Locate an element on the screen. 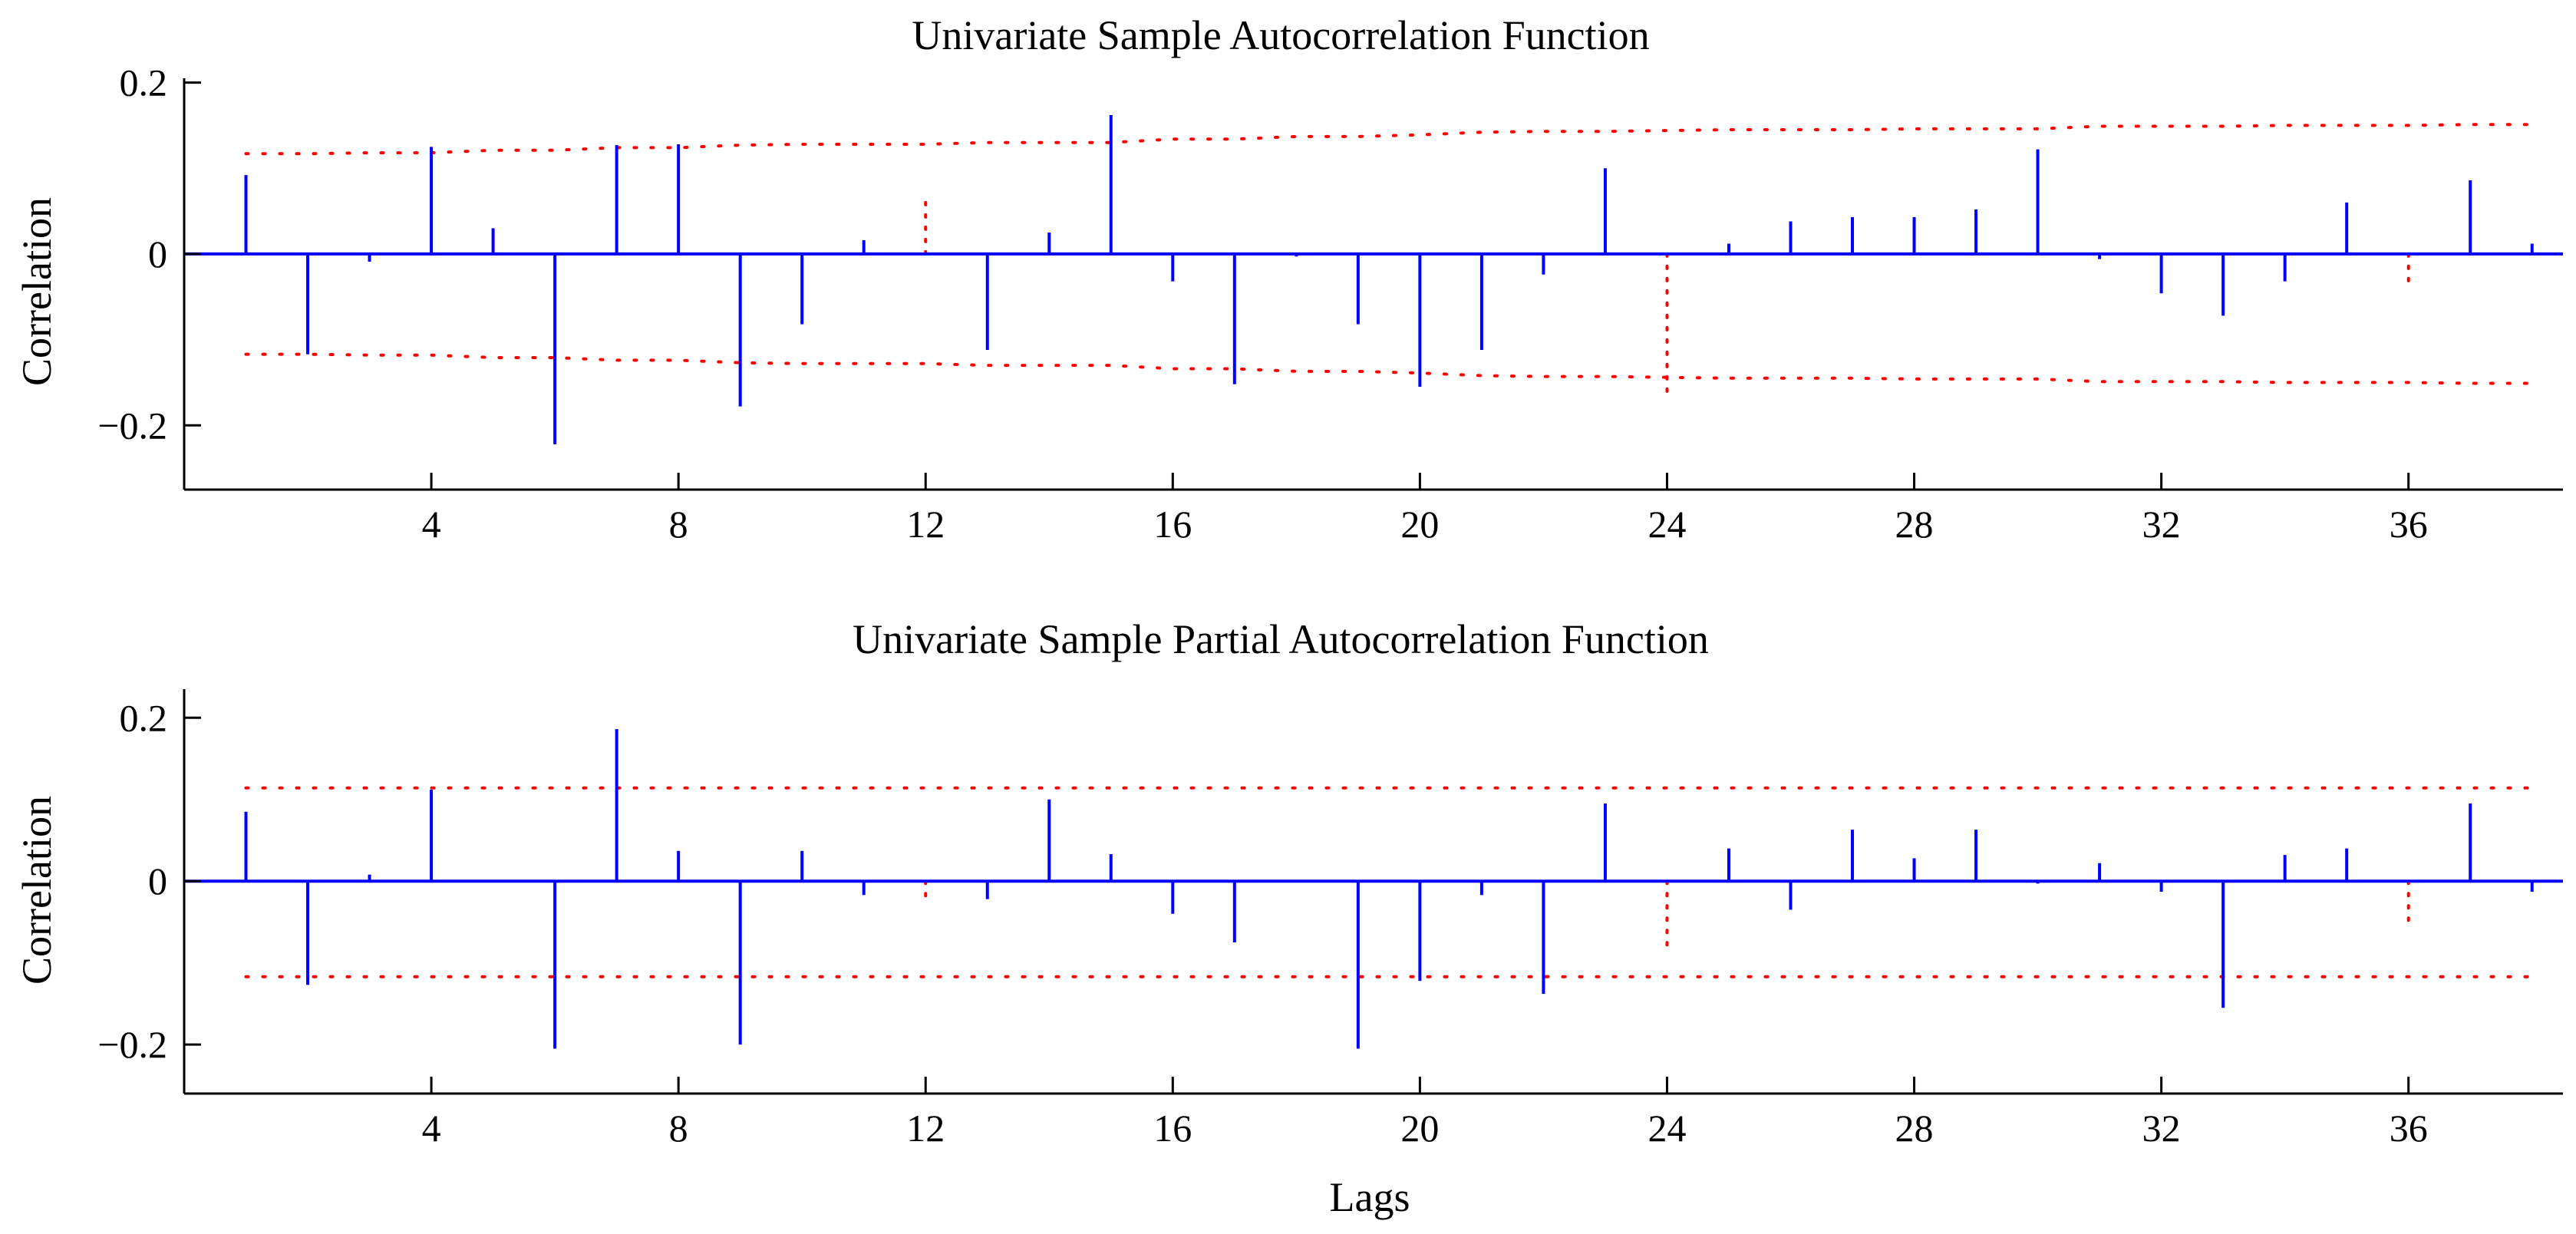 This screenshot has width=2576, height=1234. pacf-x-tick-label-16: 16 is located at coordinates (1172, 1128).